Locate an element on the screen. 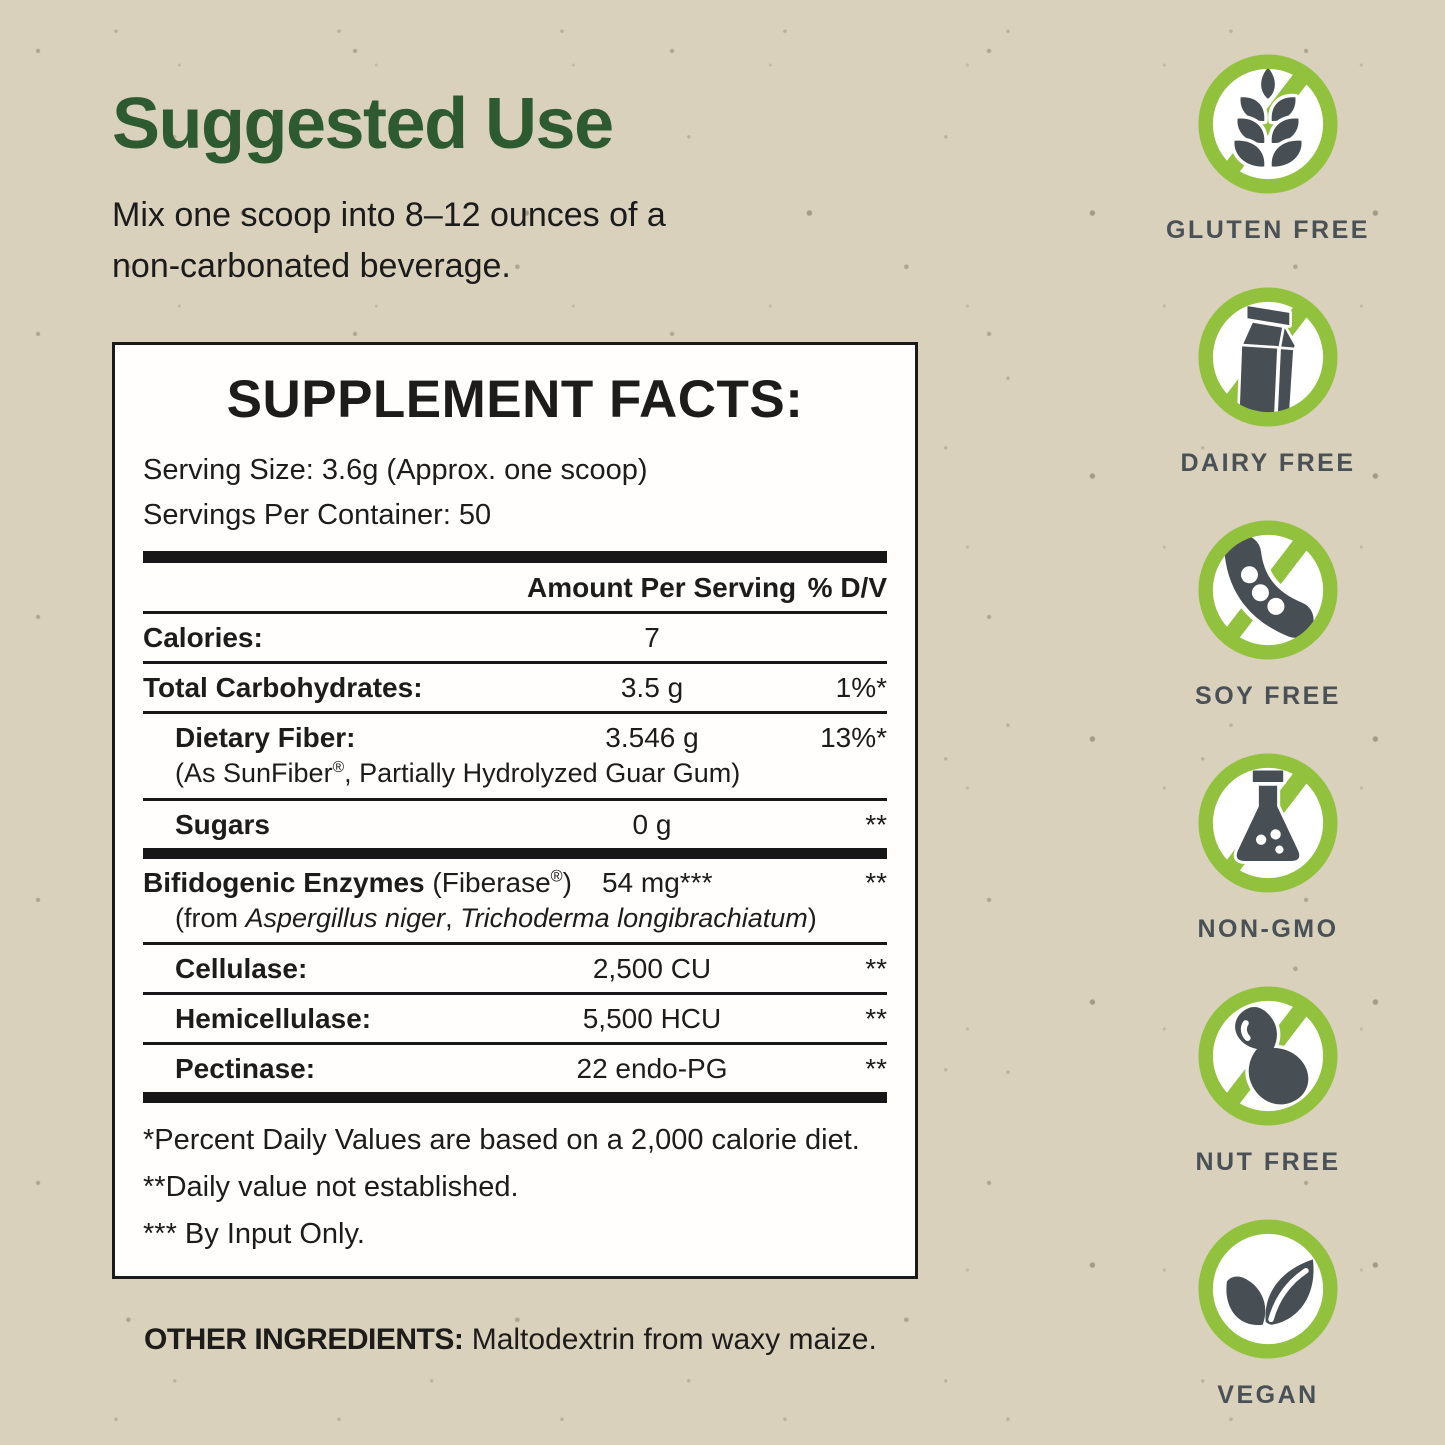 The width and height of the screenshot is (1445, 1445). facts-row-main: Dietary Fiber: 3.546 g 13%* is located at coordinates (515, 738).